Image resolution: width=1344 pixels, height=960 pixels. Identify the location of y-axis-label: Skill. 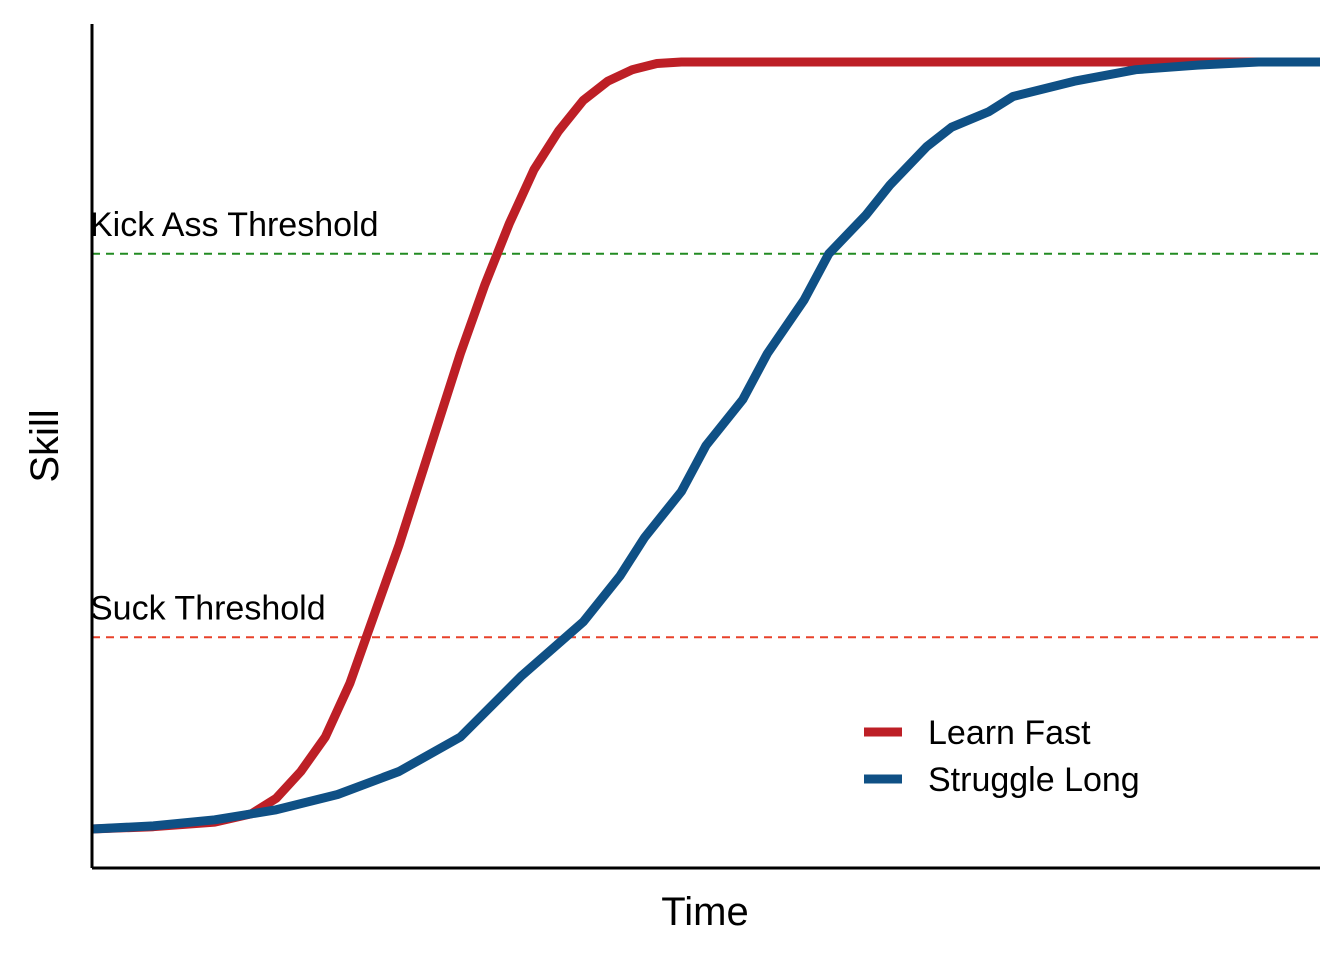
(45, 445).